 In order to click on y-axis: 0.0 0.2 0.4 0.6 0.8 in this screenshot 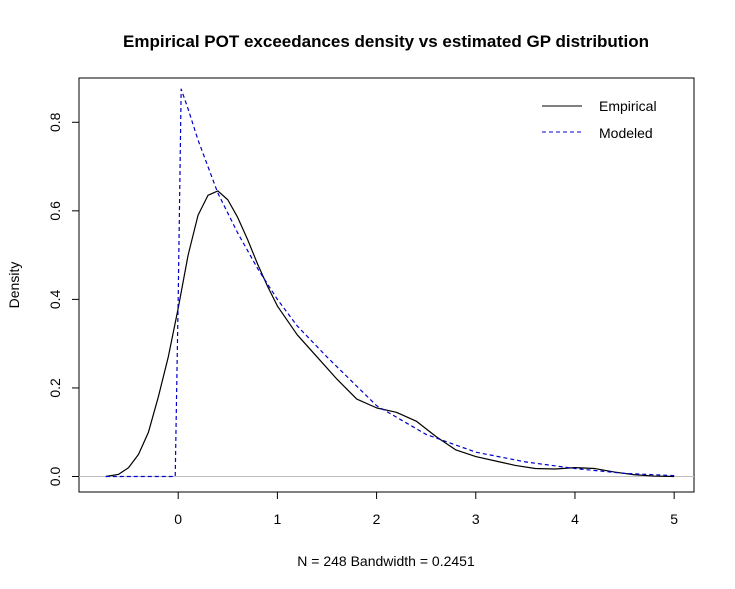, I will do `click(63, 299)`.